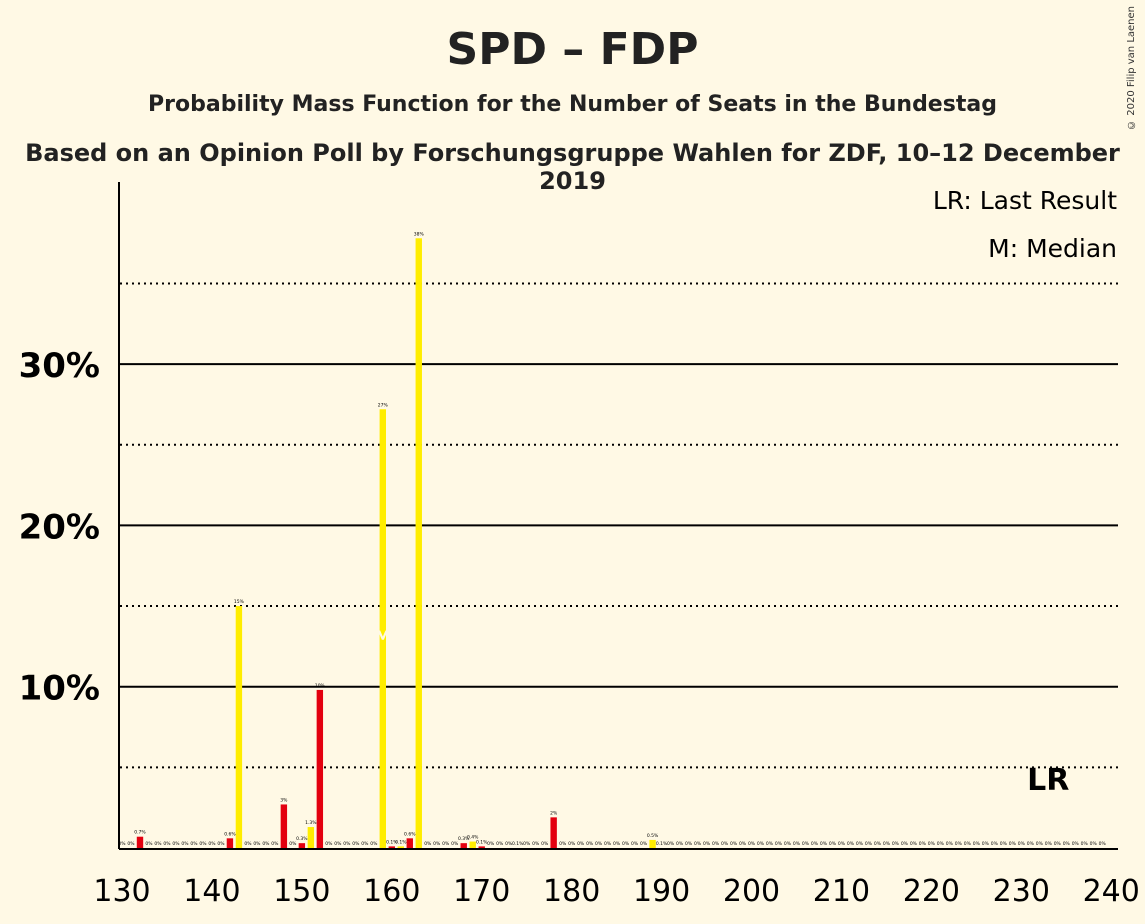 The image size is (1145, 924). I want to click on bar-label-seat-172: 0%, so click(500, 844).